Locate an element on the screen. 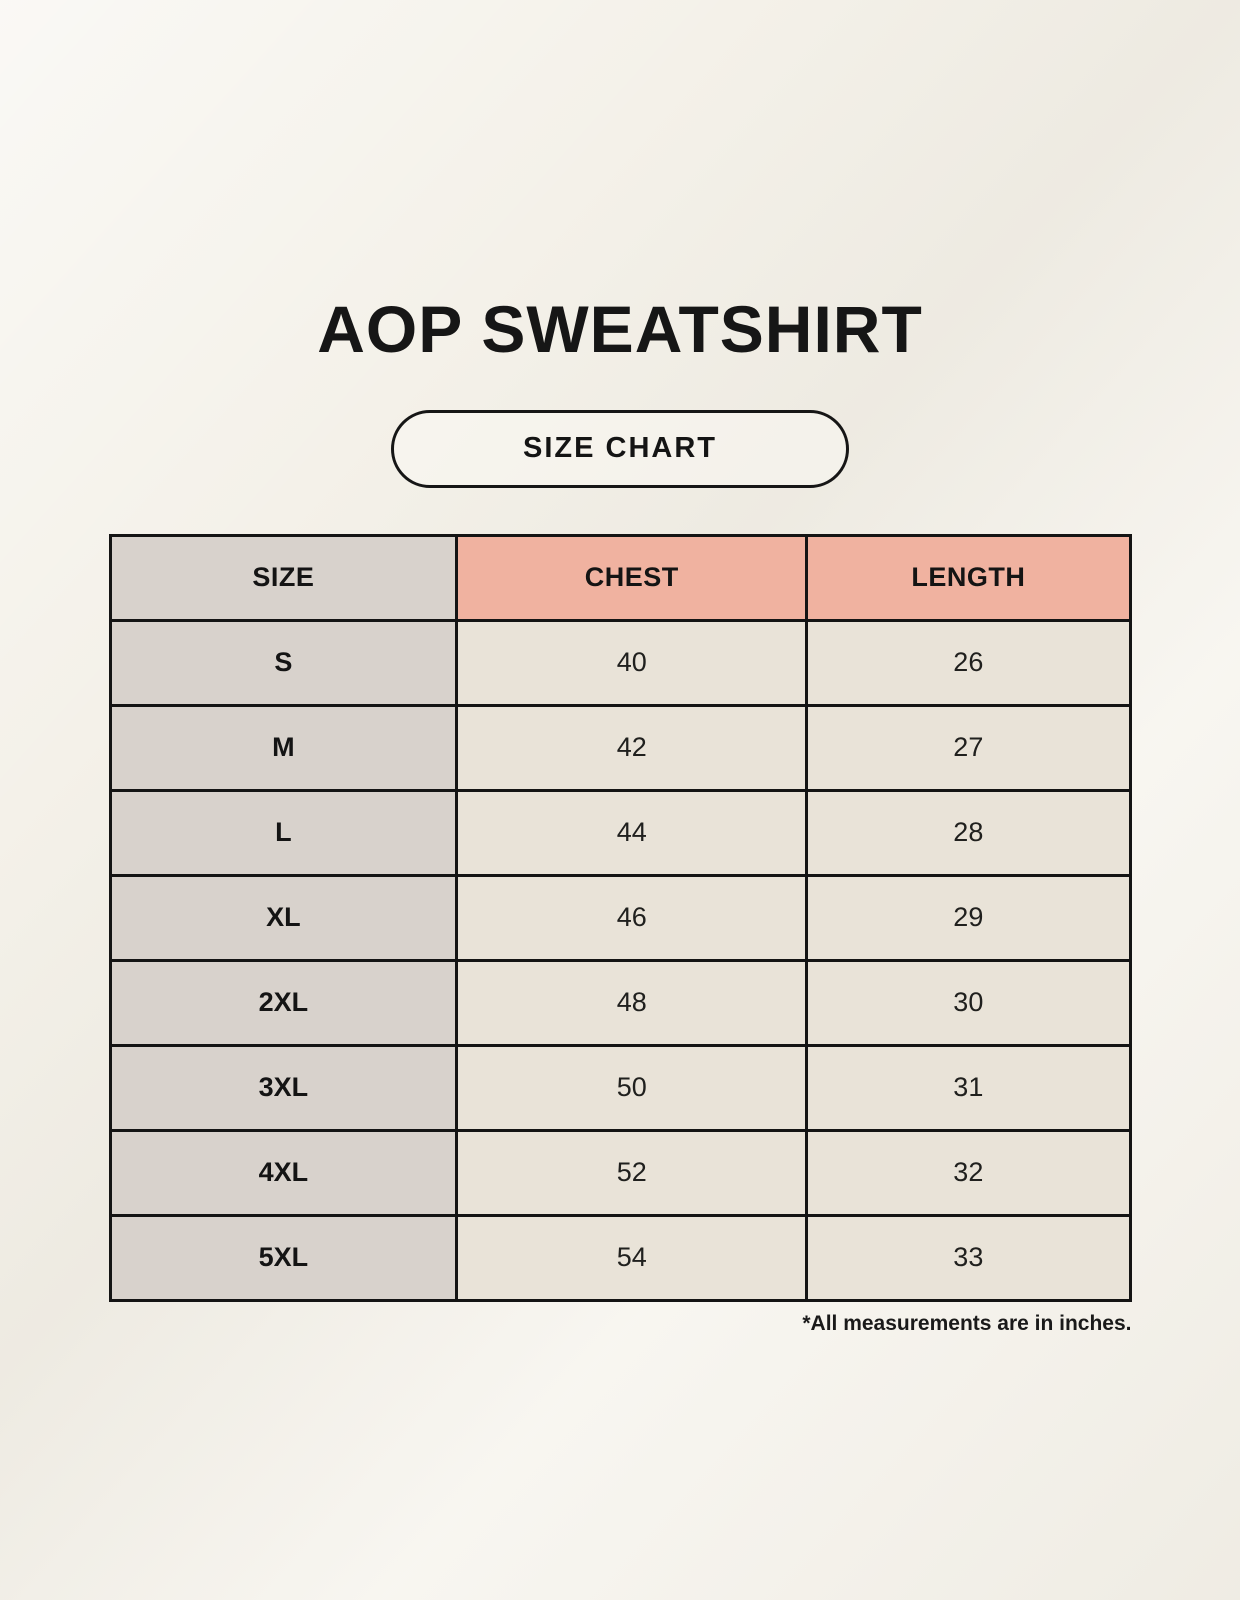 The image size is (1240, 1600). table-row: 5XL 54 33 is located at coordinates (620, 1257).